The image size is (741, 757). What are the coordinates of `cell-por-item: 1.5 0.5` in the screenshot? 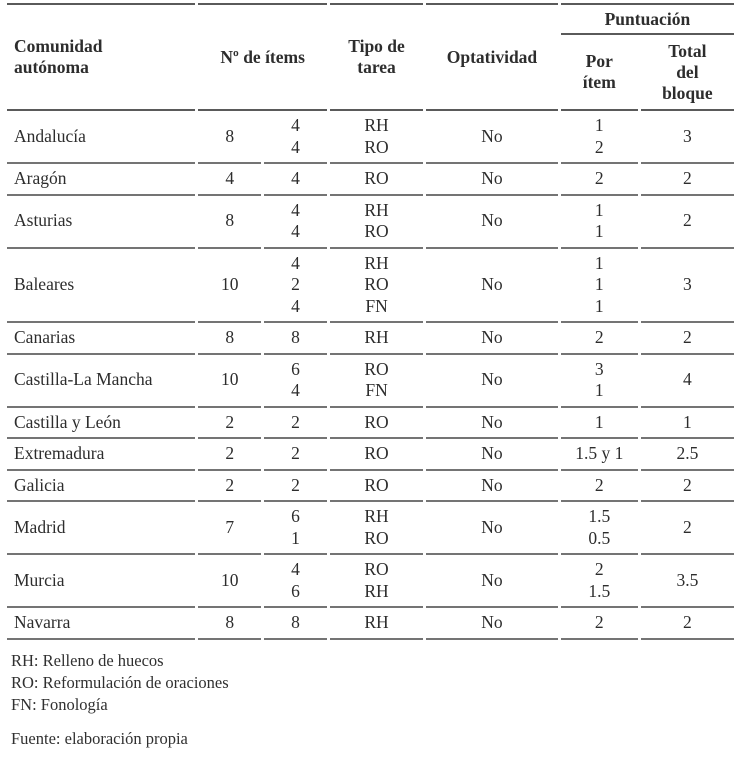 It's located at (599, 528).